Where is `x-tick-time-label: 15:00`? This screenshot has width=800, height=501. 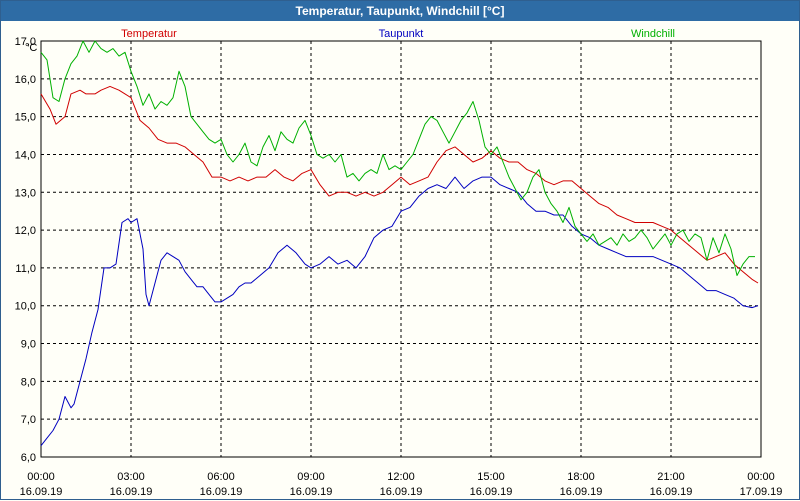 x-tick-time-label: 15:00 is located at coordinates (491, 477).